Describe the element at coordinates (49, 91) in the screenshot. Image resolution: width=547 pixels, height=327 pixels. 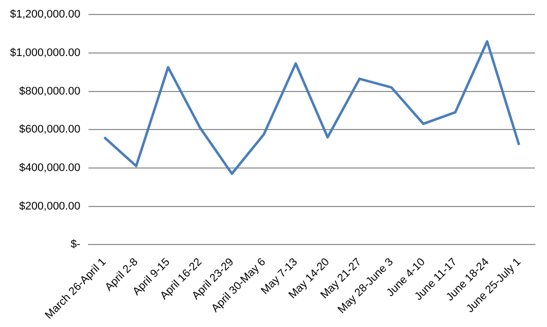
I see `y-tick-label: $800,000.00` at that location.